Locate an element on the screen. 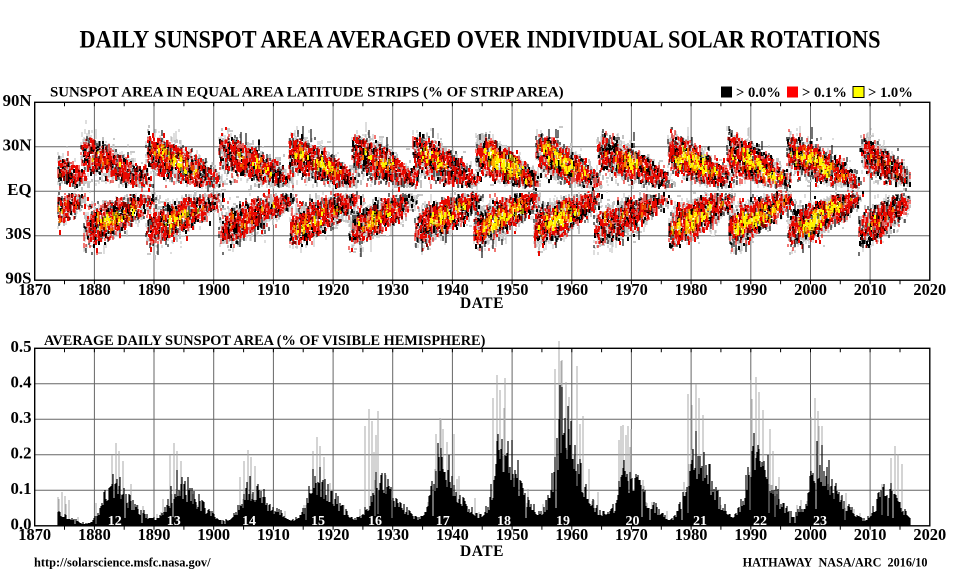 The image size is (960, 572). svg-text: 30N is located at coordinates (17, 144).